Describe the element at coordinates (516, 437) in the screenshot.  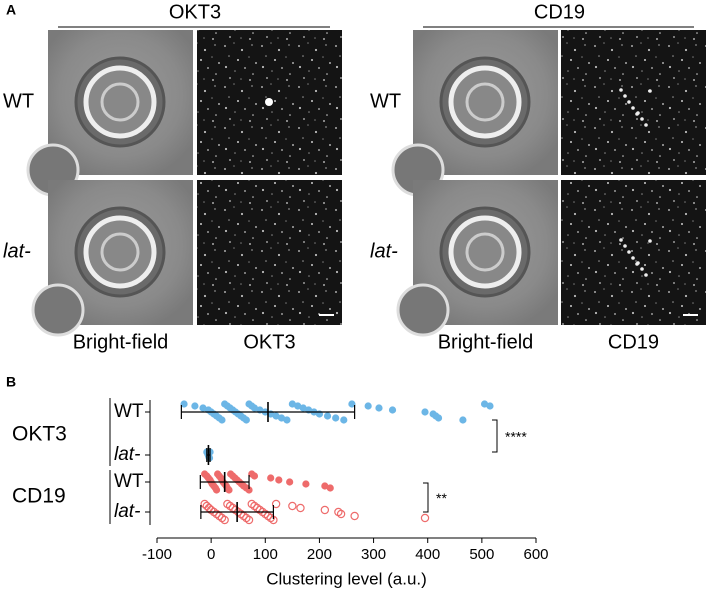
I see `significance-label: ****` at that location.